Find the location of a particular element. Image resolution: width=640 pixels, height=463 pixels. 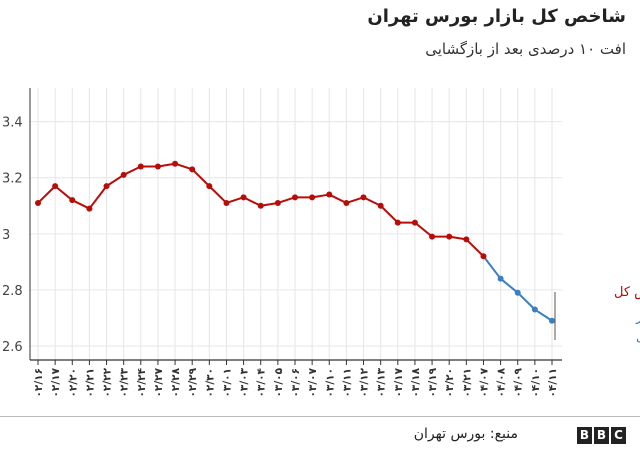

x-tick-label: ۰۴/۱۱ is located at coordinates (553, 382).